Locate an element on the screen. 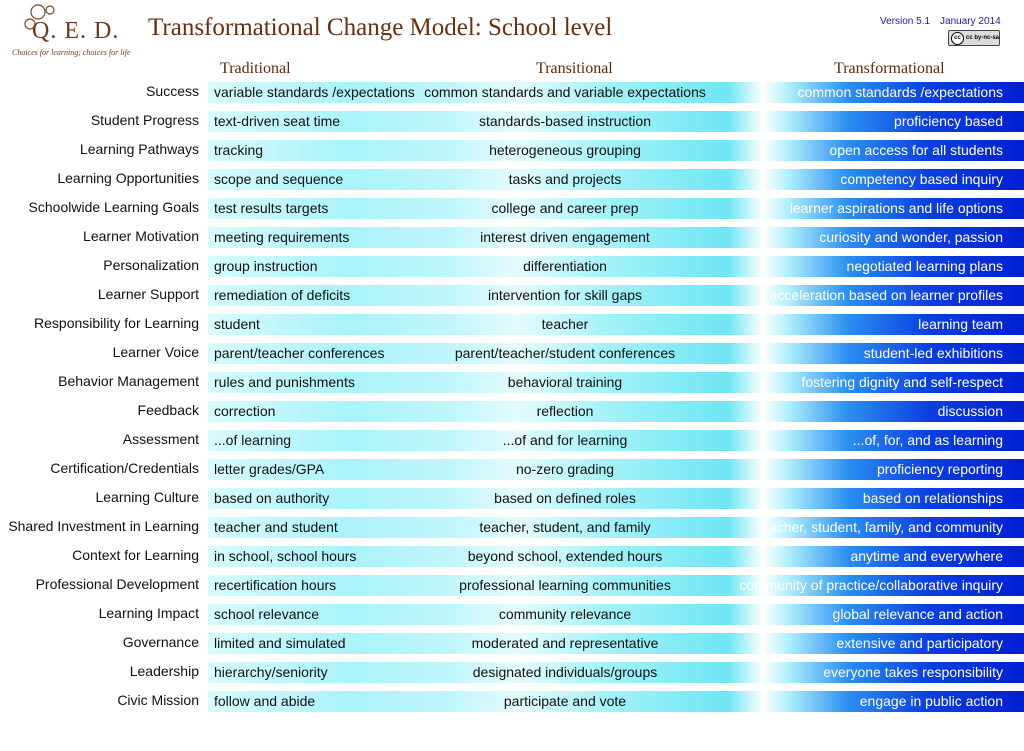 The width and height of the screenshot is (1024, 751). traditional-cell: letter grades/GPA is located at coordinates (269, 469).